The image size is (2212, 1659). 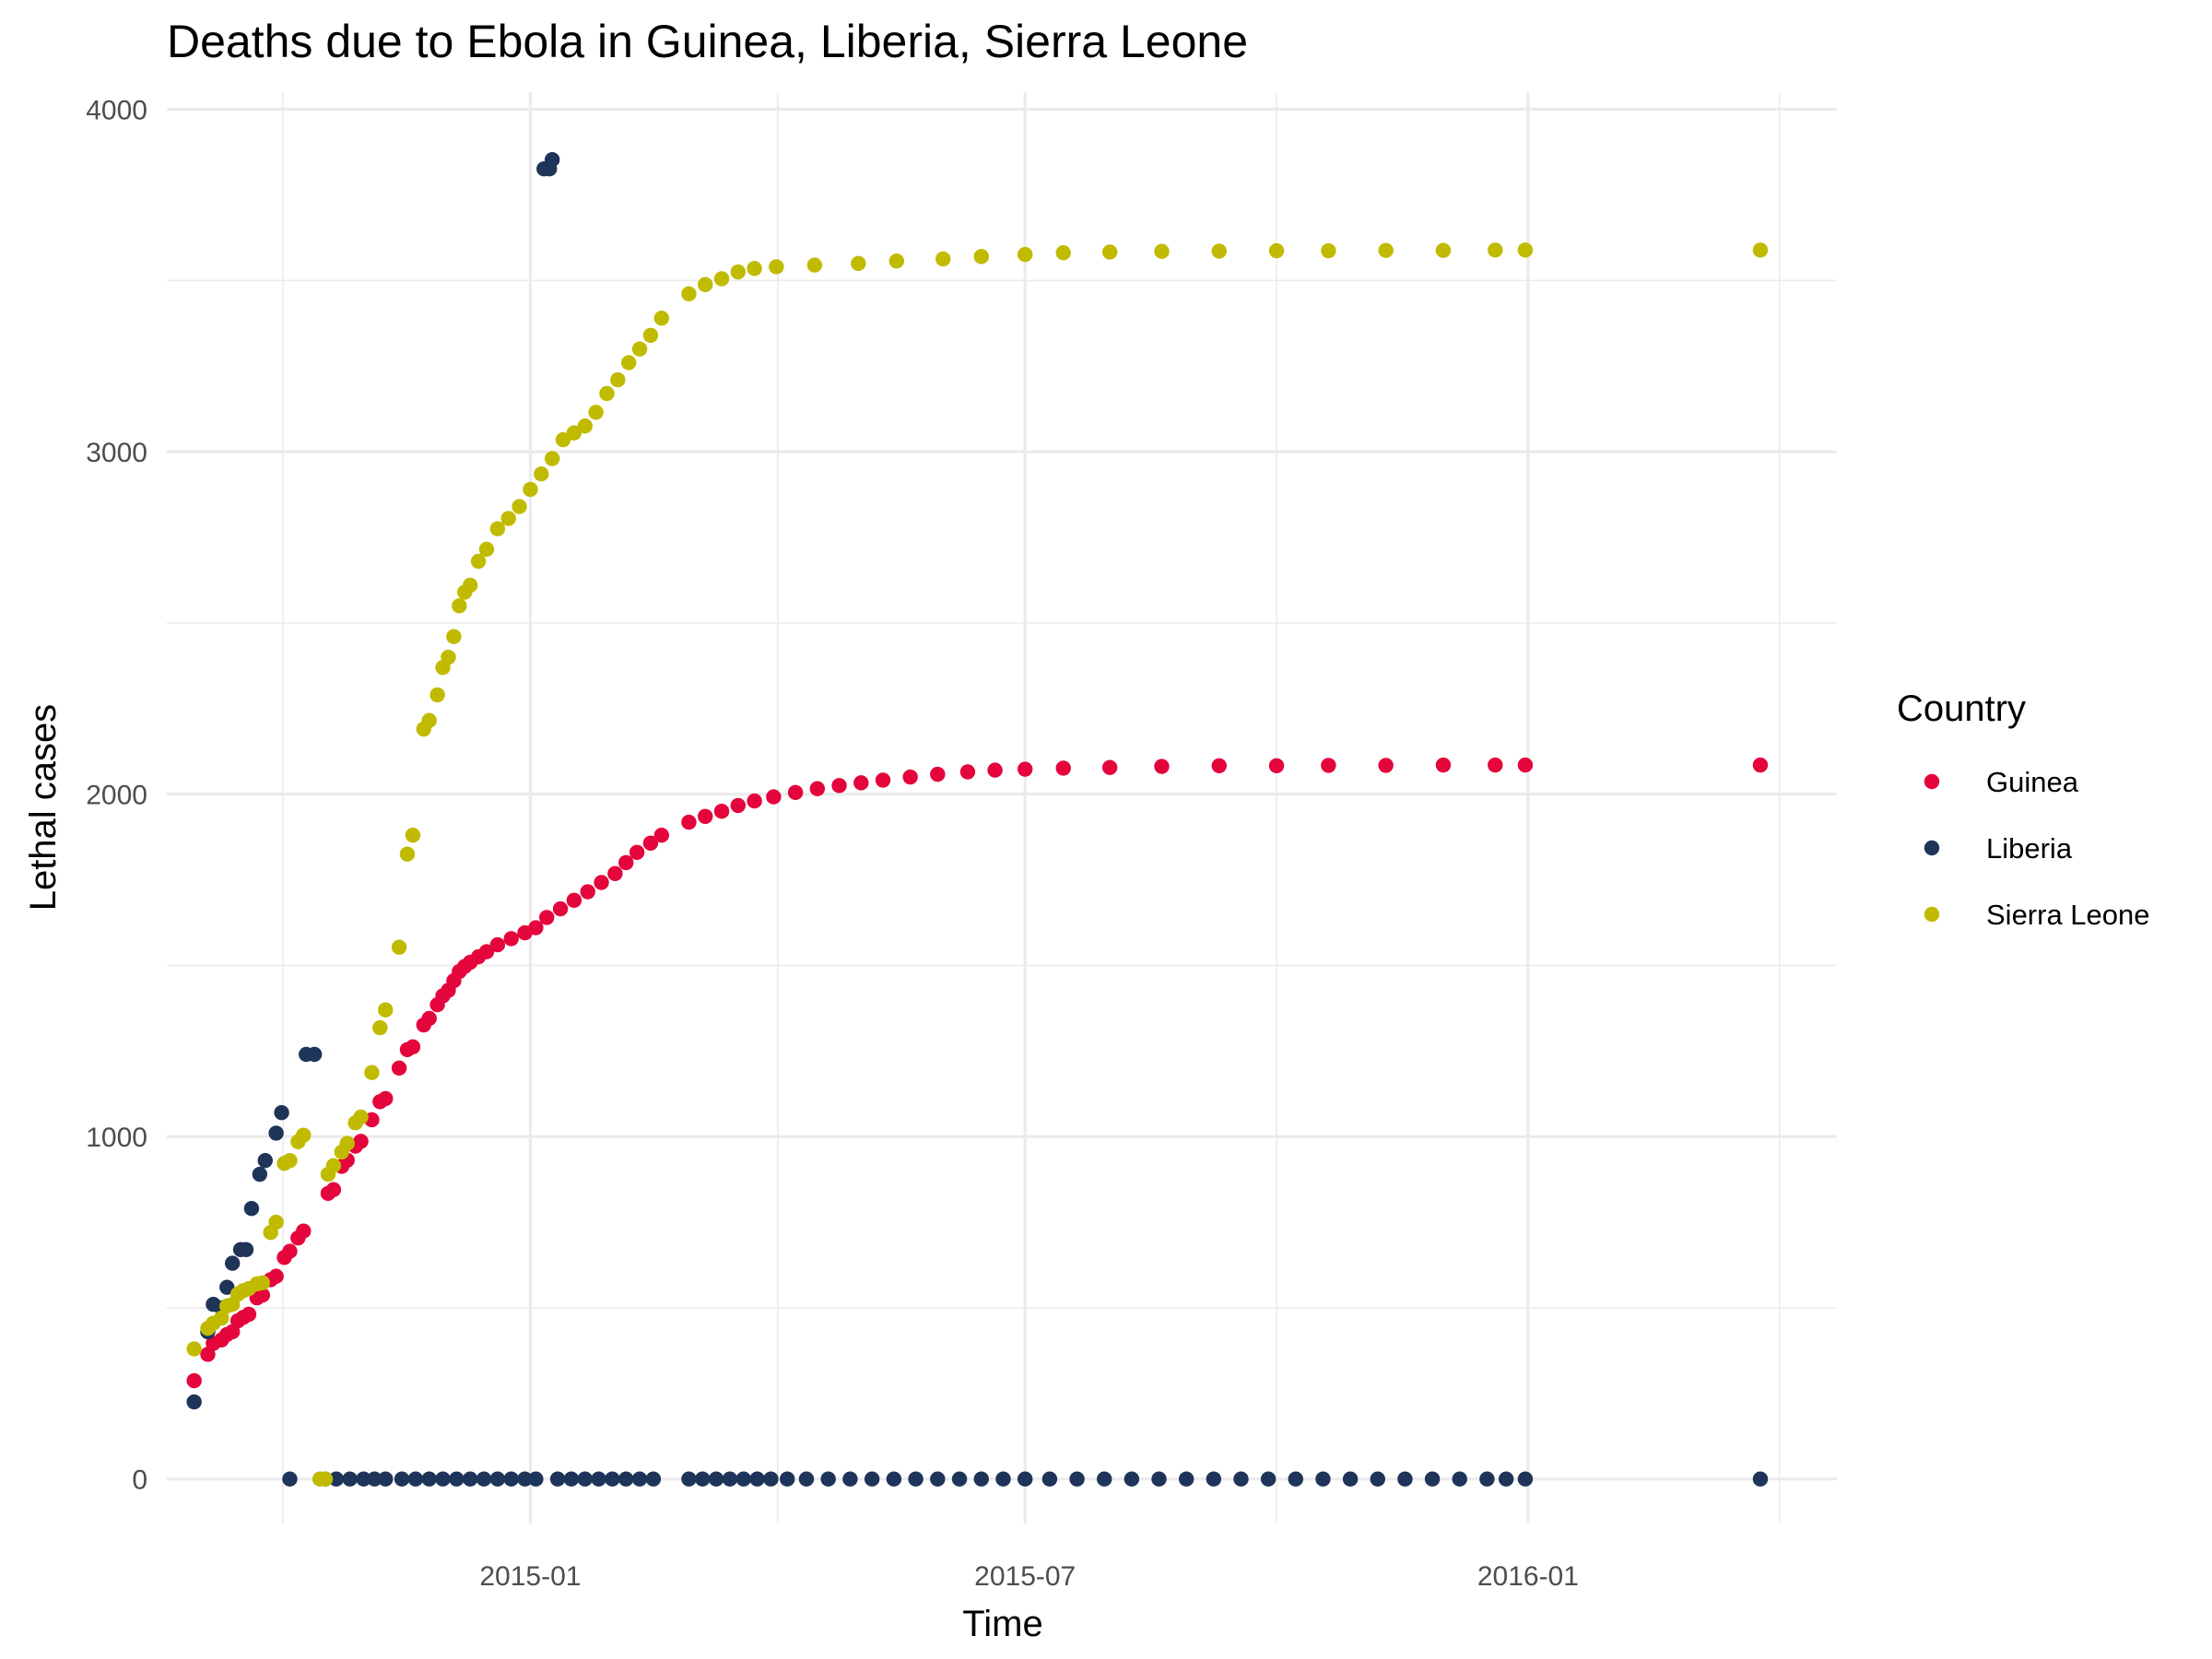 I want to click on legend-label-guinea: Guinea, so click(x=2032, y=782).